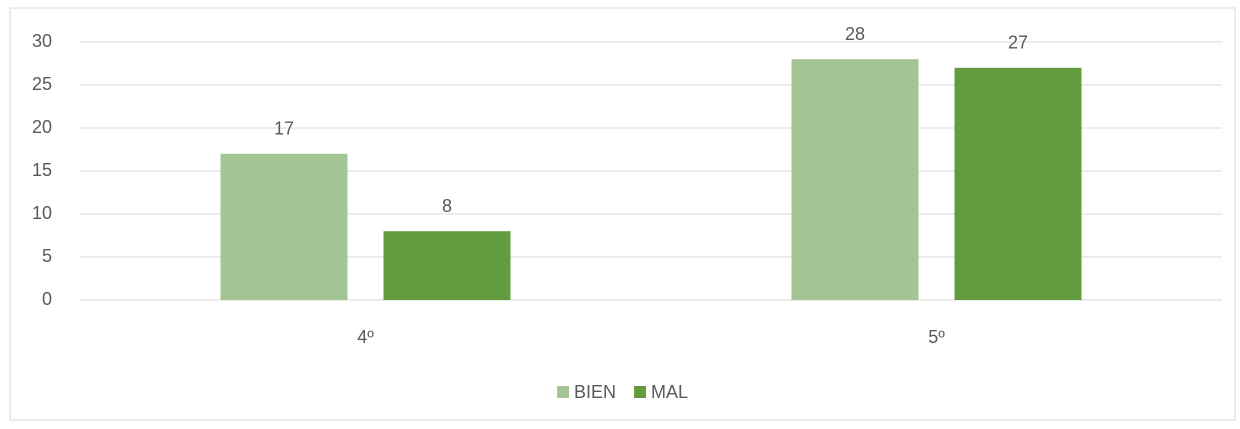  Describe the element at coordinates (47, 256) in the screenshot. I see `y-tick-label: 5` at that location.